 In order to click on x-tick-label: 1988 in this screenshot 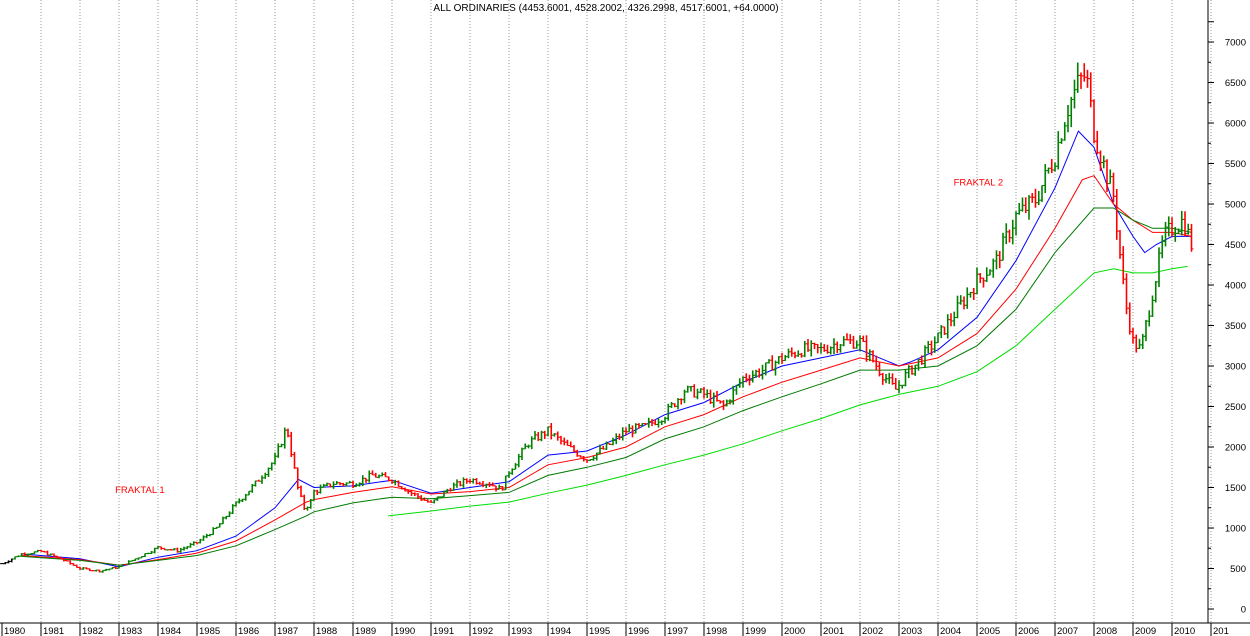, I will do `click(326, 631)`.